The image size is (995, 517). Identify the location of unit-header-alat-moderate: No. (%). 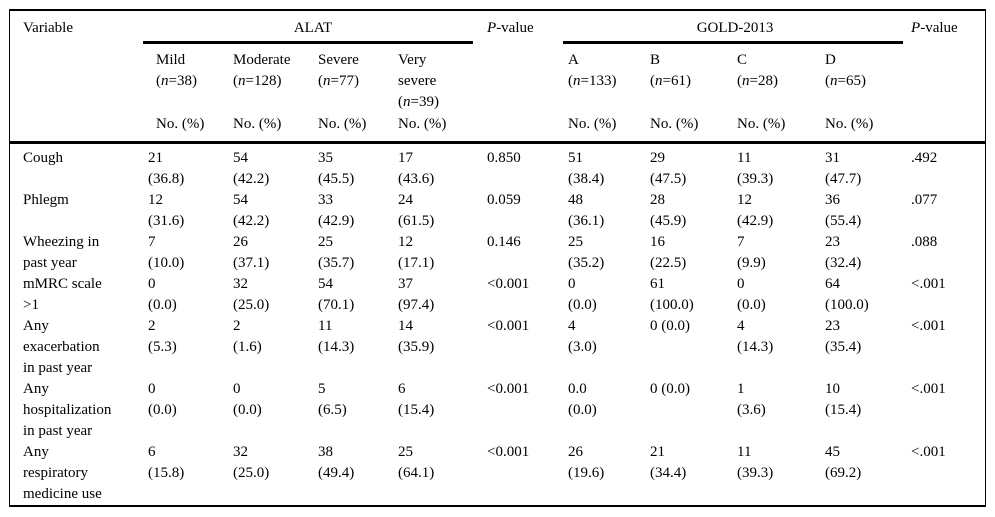
(257, 124).